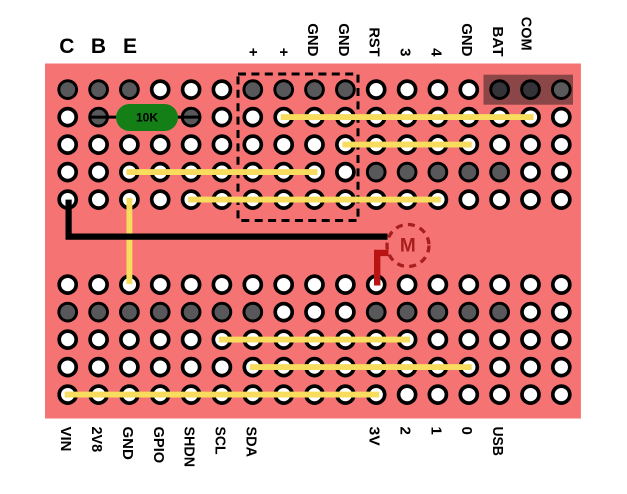 Image resolution: width=627 pixels, height=494 pixels. I want to click on svg-text: M, so click(408, 246).